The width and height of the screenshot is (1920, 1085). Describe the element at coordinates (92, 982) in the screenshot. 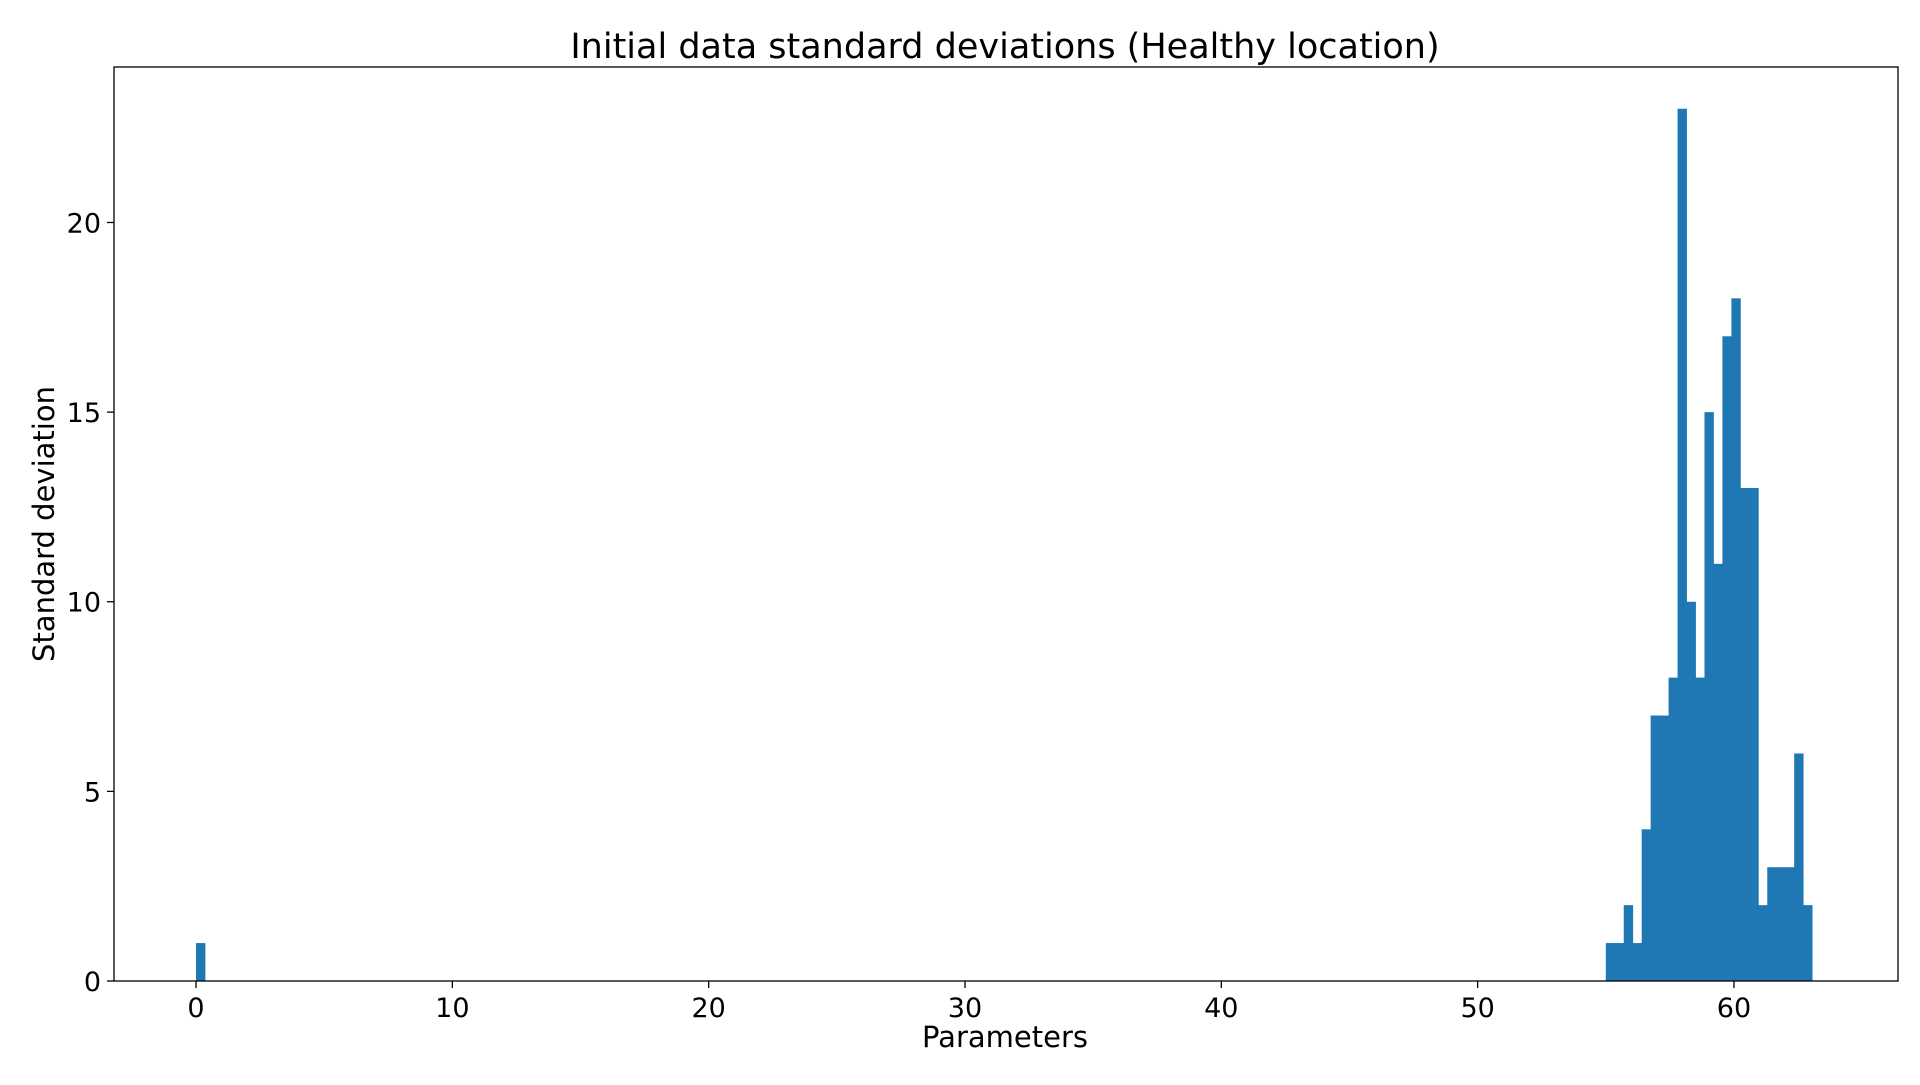

I see `y-tick-label-0: 0` at that location.